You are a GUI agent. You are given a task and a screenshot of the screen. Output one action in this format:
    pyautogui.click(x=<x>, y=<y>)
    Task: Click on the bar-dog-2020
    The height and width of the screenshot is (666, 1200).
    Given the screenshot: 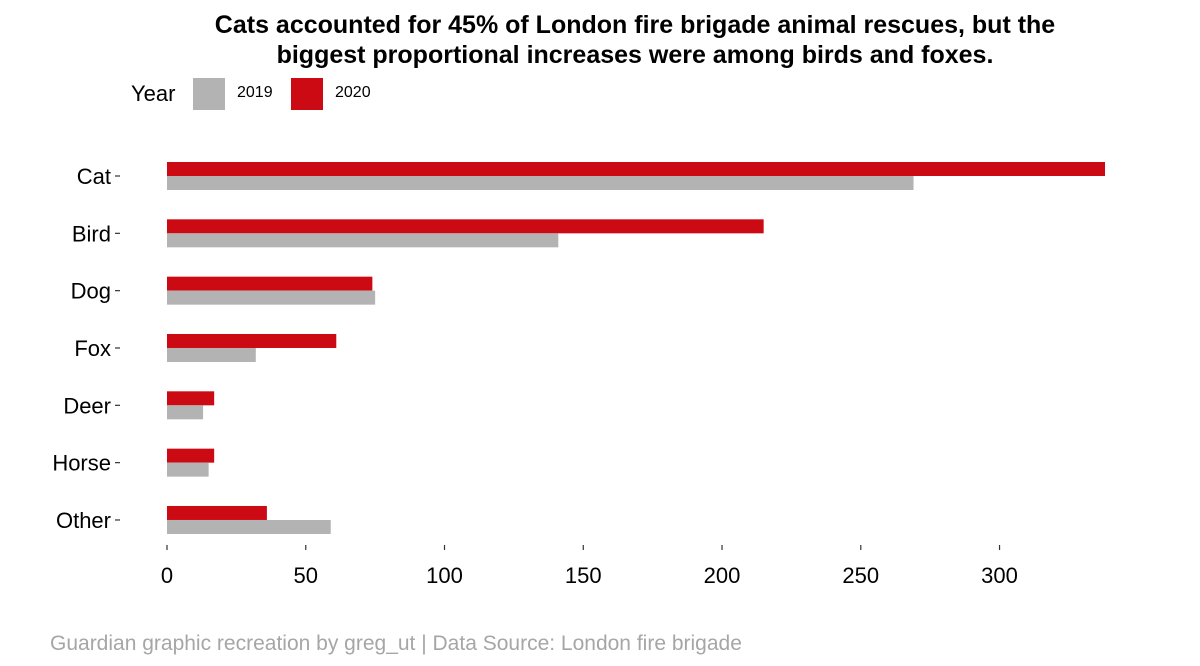 What is the action you would take?
    pyautogui.click(x=270, y=283)
    